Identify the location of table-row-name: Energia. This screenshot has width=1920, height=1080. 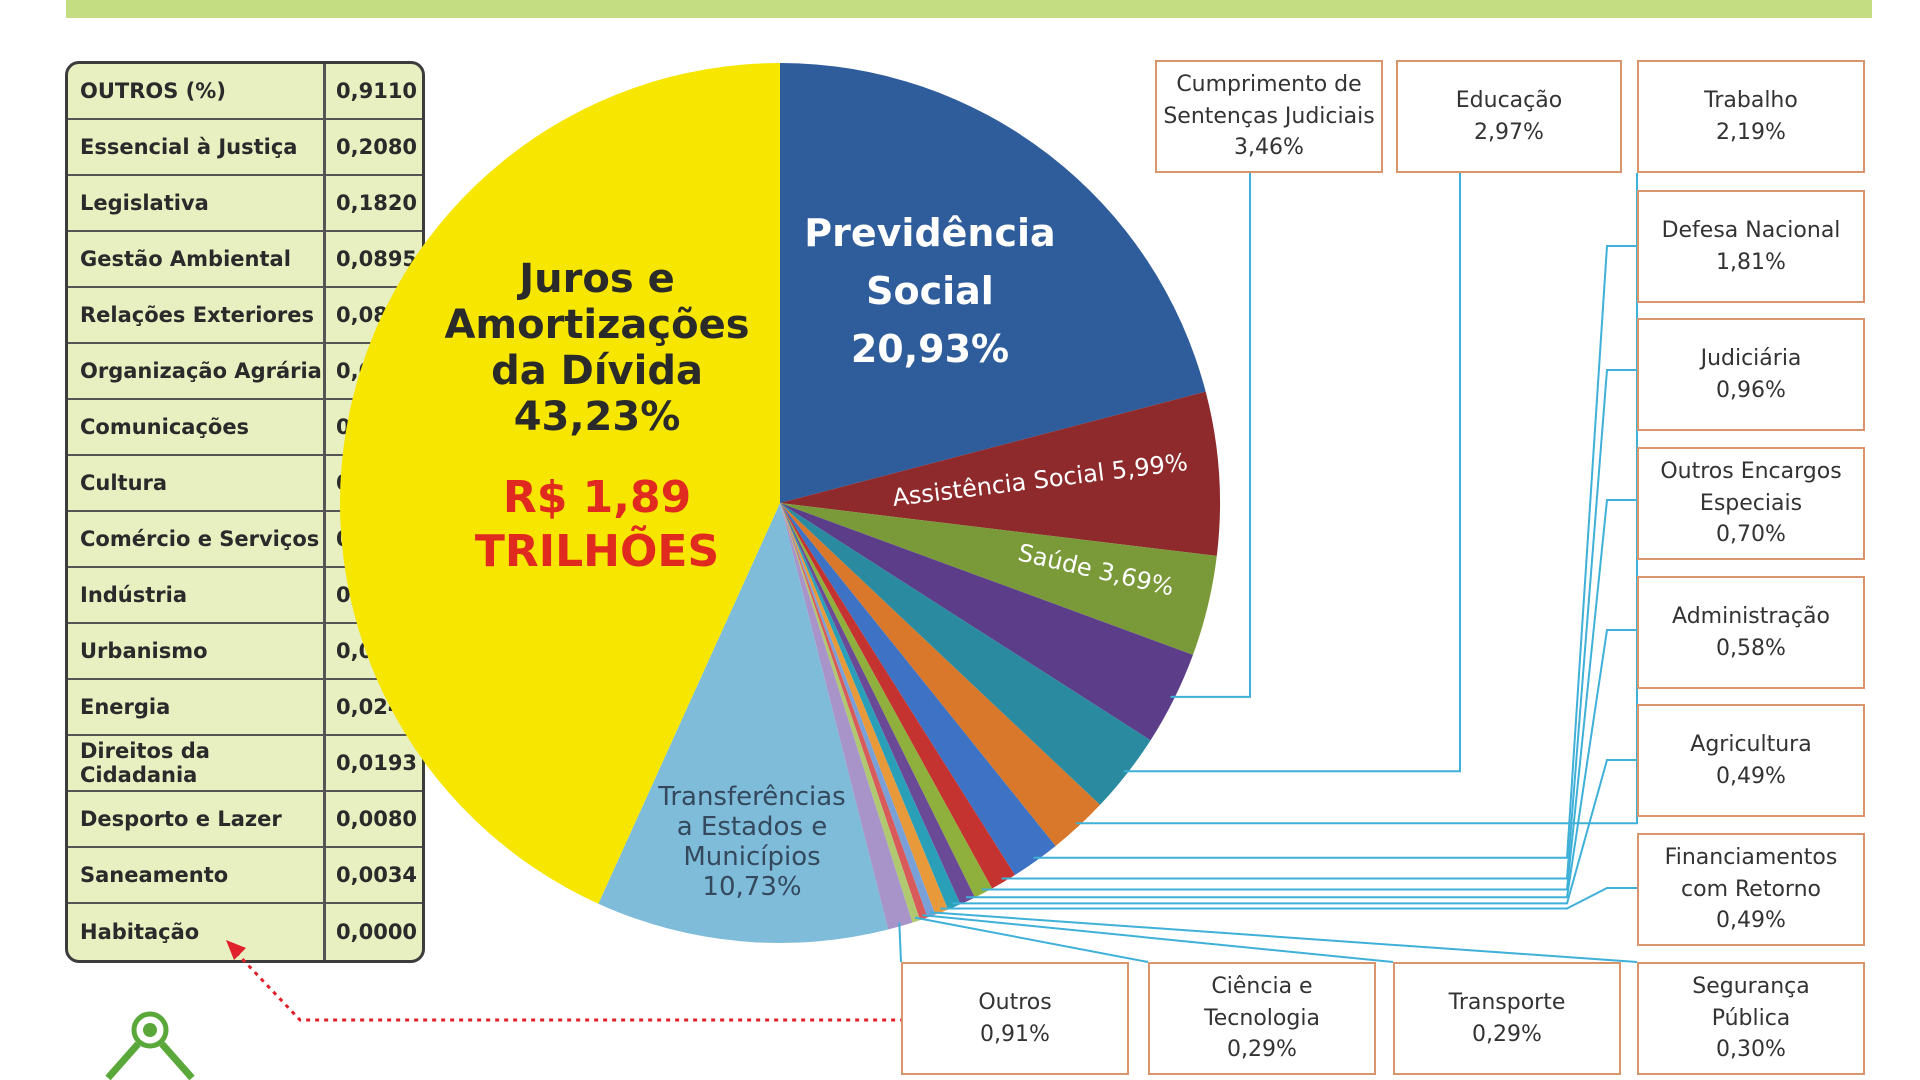
(197, 707).